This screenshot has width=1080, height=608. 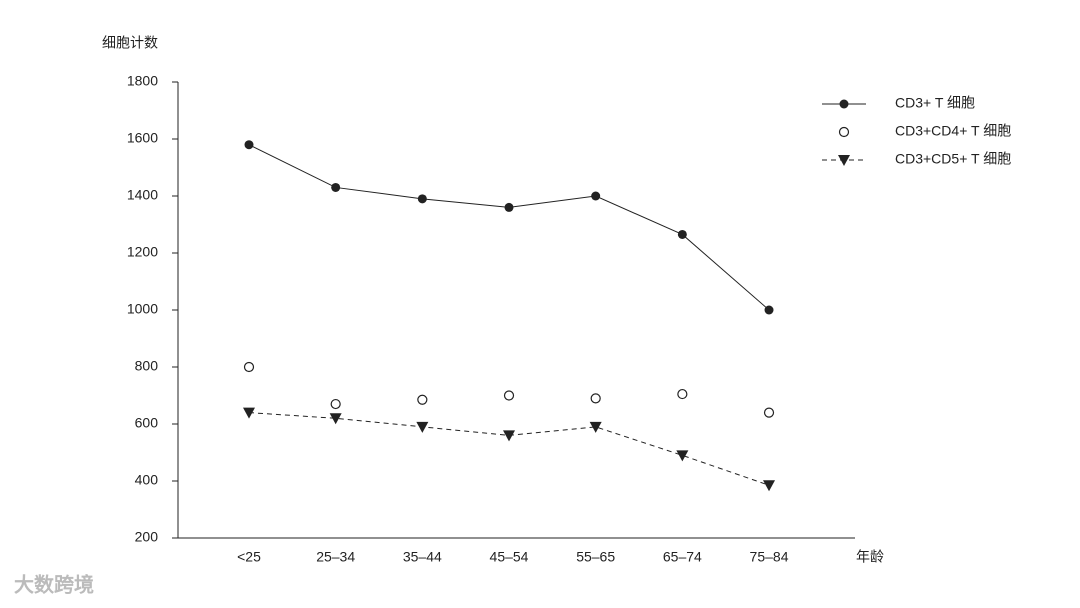 What do you see at coordinates (142, 138) in the screenshot?
I see `y-tick-label: 1600` at bounding box center [142, 138].